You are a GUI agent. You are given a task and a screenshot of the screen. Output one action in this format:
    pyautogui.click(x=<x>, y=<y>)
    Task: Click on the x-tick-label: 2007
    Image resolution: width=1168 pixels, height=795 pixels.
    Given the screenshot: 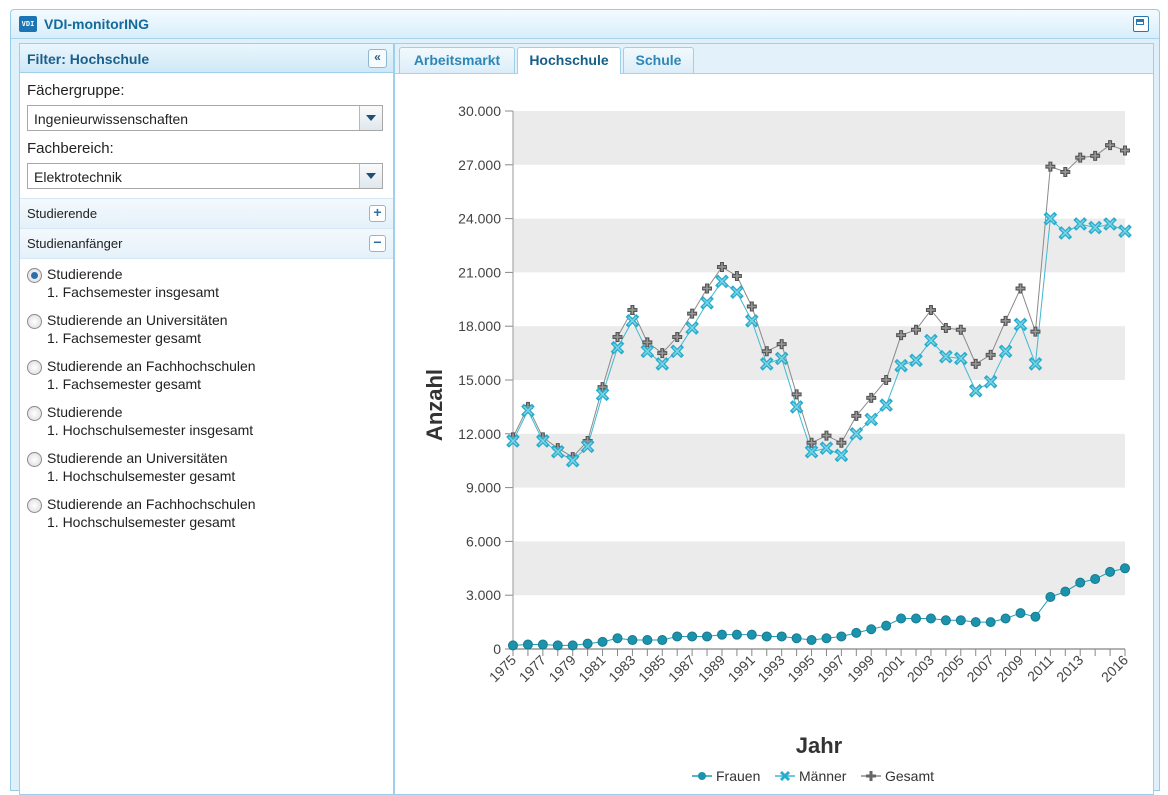 What is the action you would take?
    pyautogui.click(x=979, y=668)
    